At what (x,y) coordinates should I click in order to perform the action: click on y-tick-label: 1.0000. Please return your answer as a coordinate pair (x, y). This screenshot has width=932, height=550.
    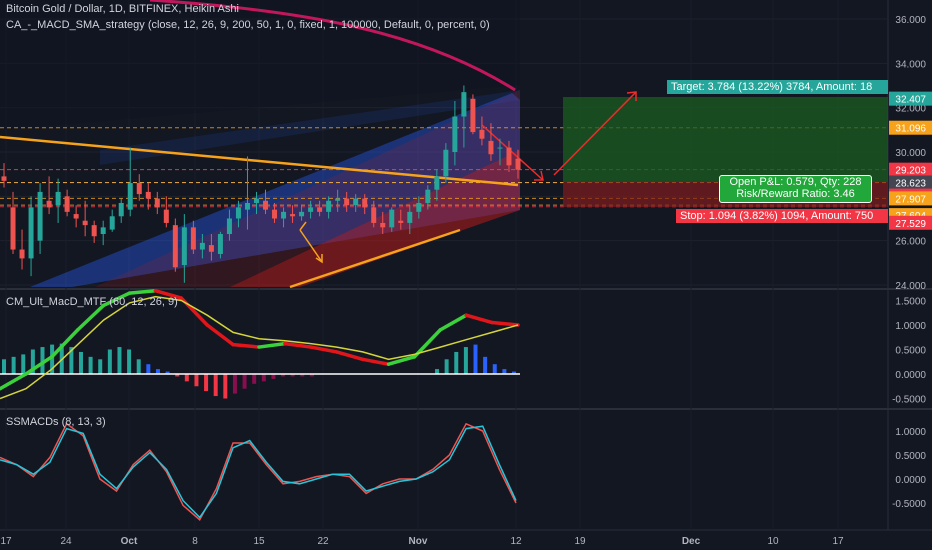
    Looking at the image, I should click on (910, 432).